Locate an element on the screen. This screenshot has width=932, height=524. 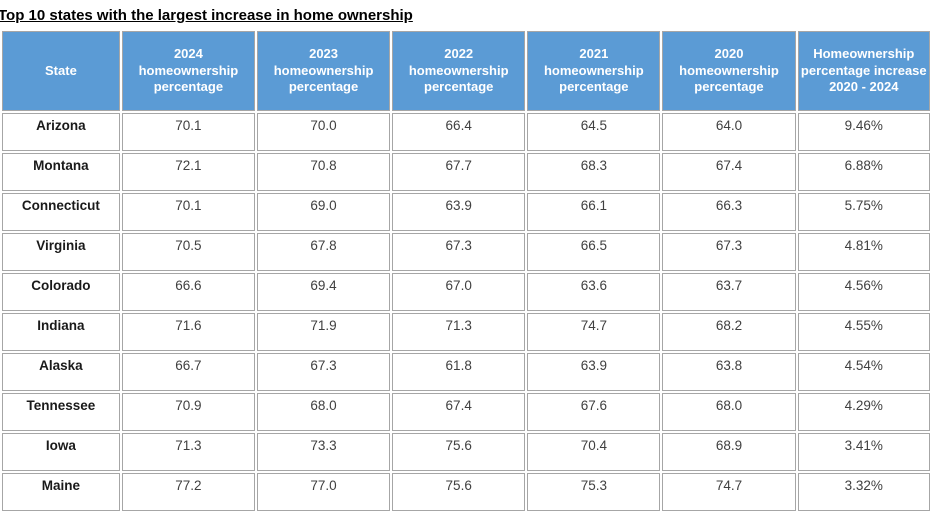
value-cell: 72.1 is located at coordinates (188, 172).